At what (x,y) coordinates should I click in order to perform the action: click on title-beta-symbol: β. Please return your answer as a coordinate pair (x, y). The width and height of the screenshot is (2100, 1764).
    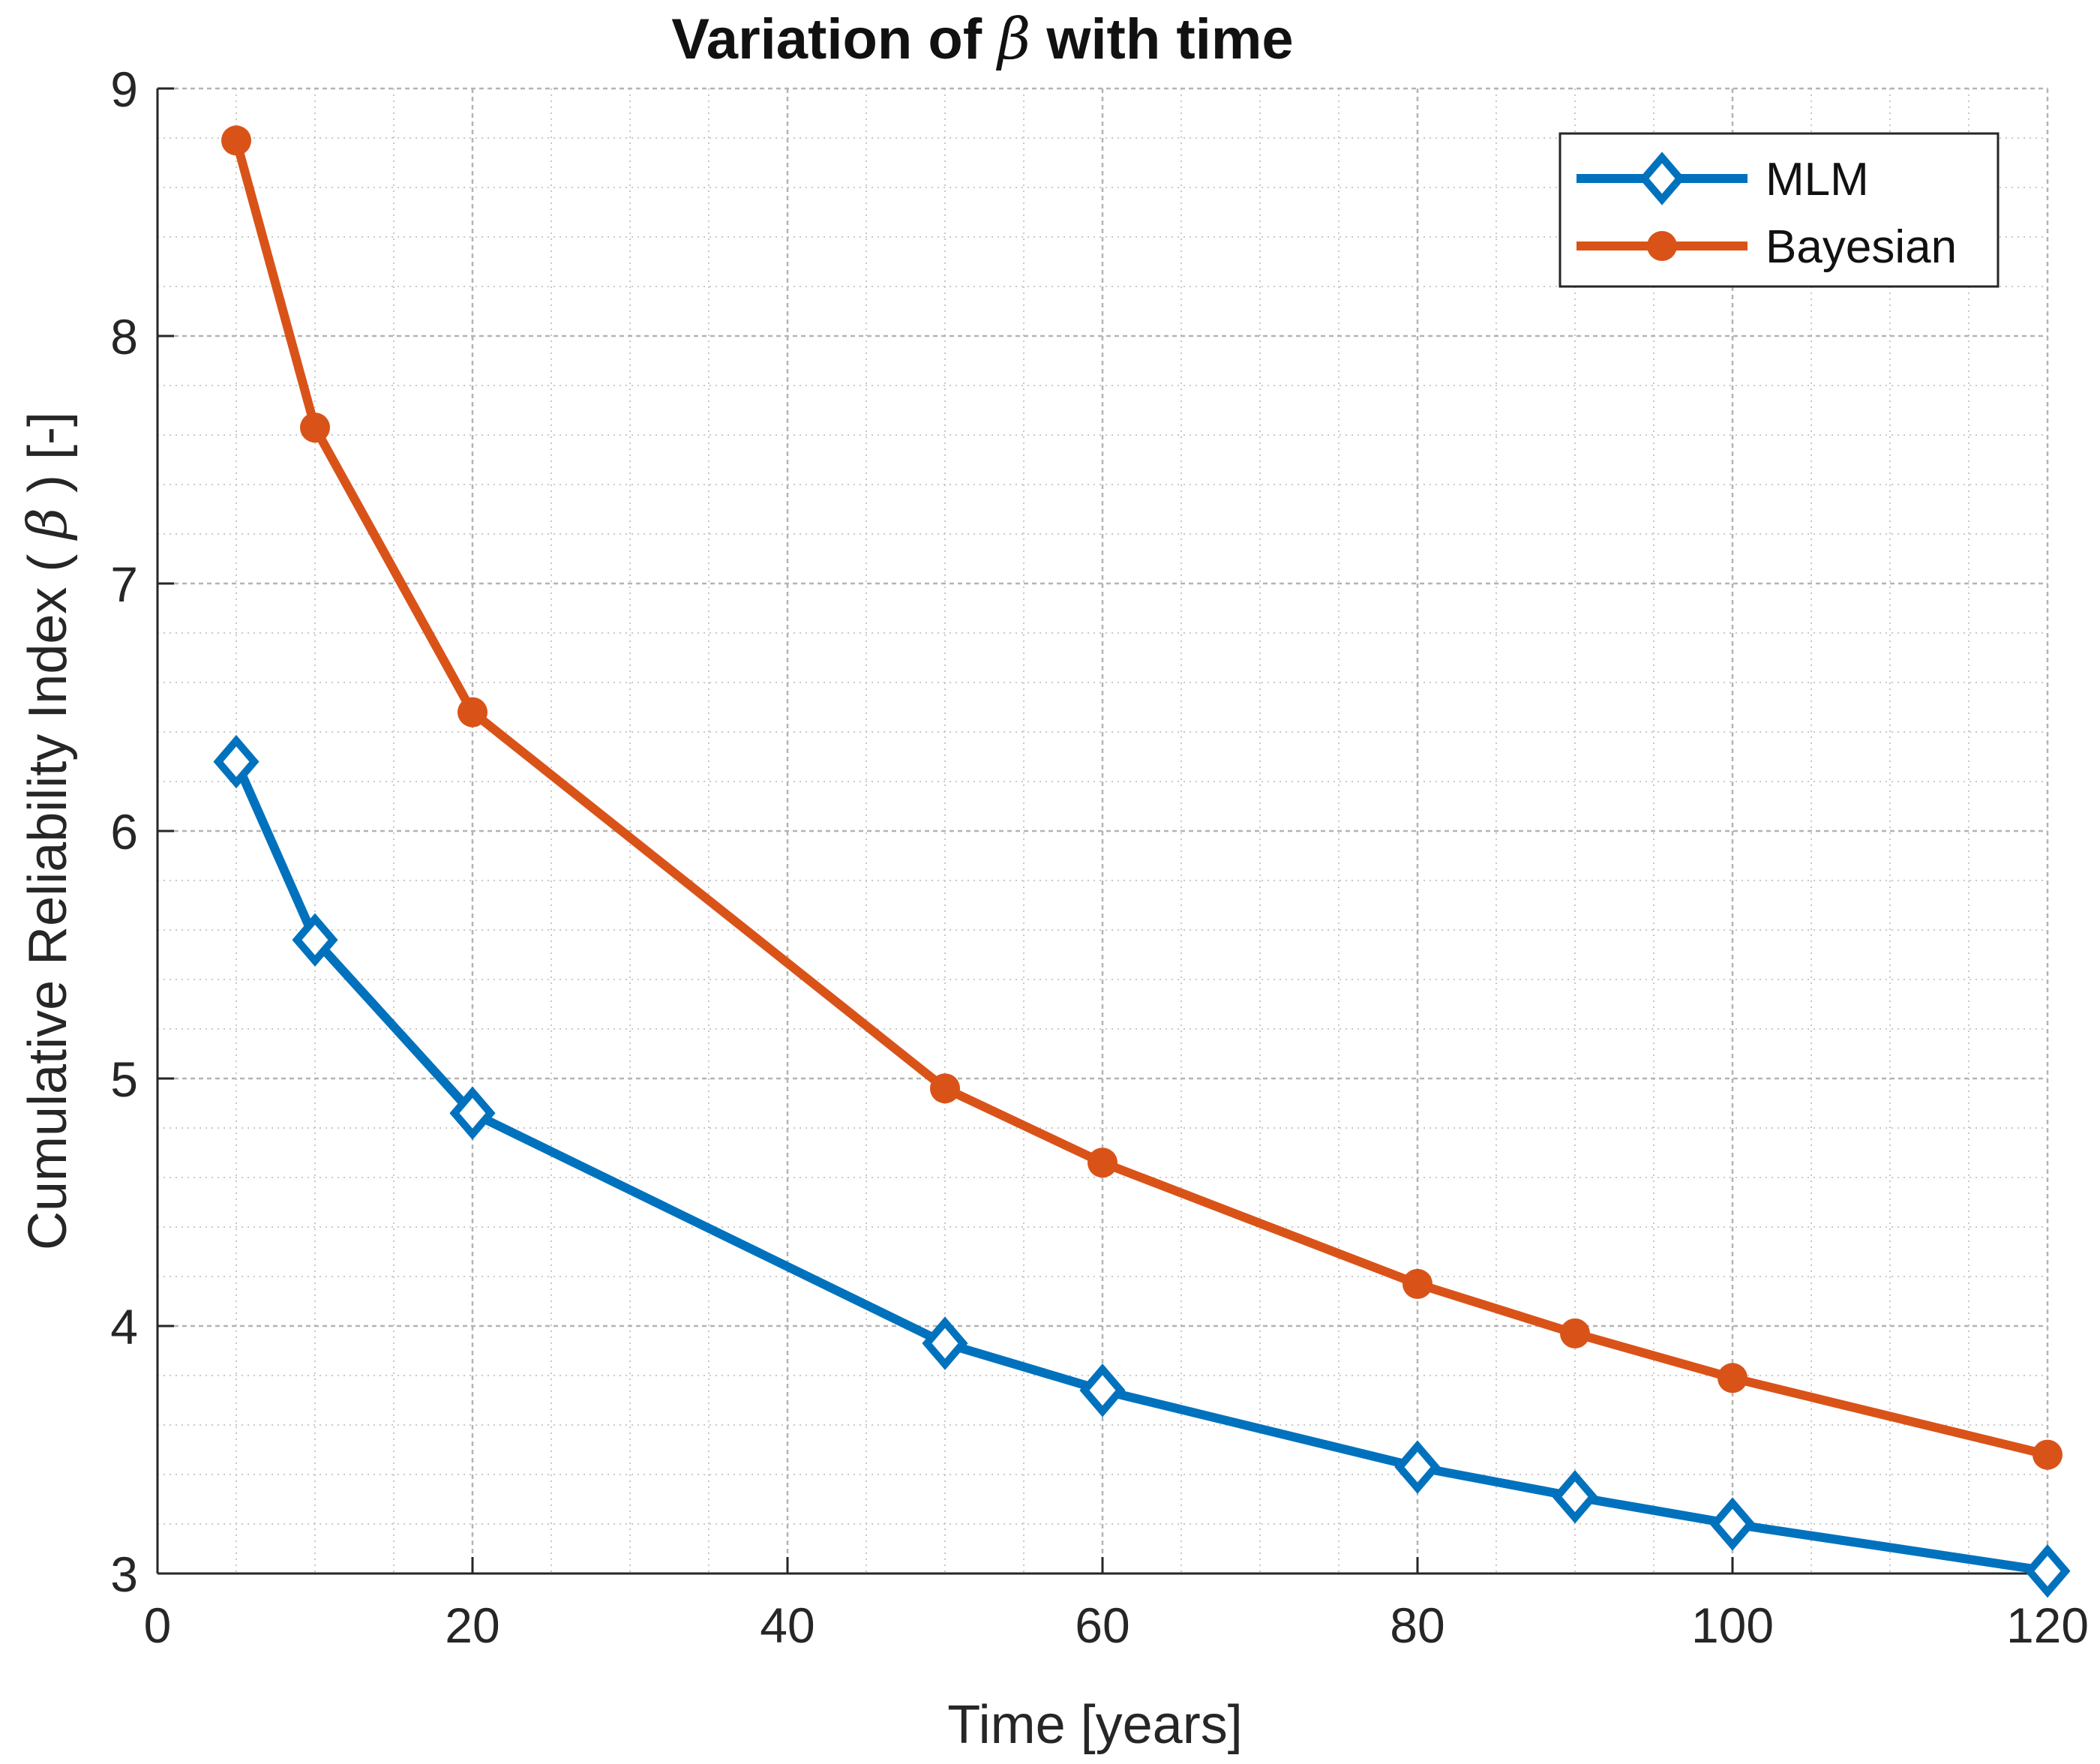
    Looking at the image, I should click on (1012, 38).